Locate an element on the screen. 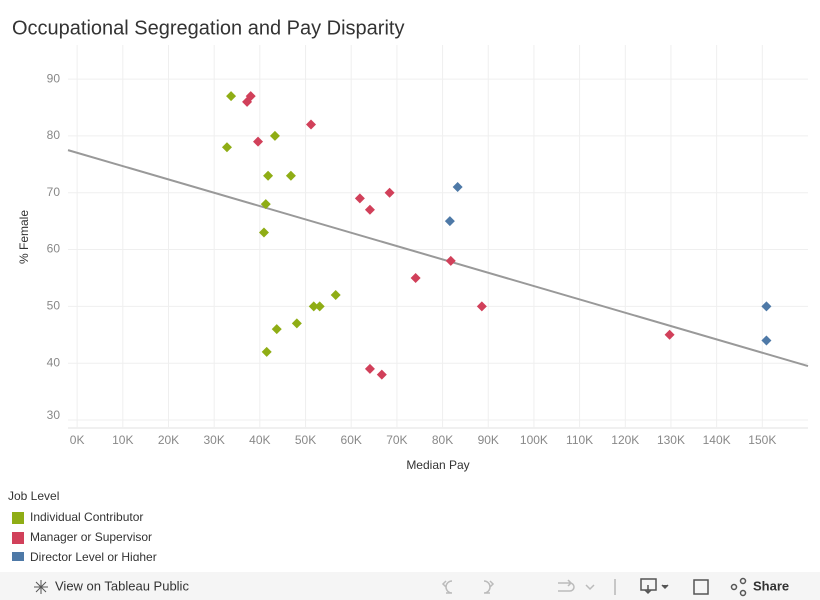 This screenshot has height=600, width=820. action-icons is located at coordinates (693, 587).